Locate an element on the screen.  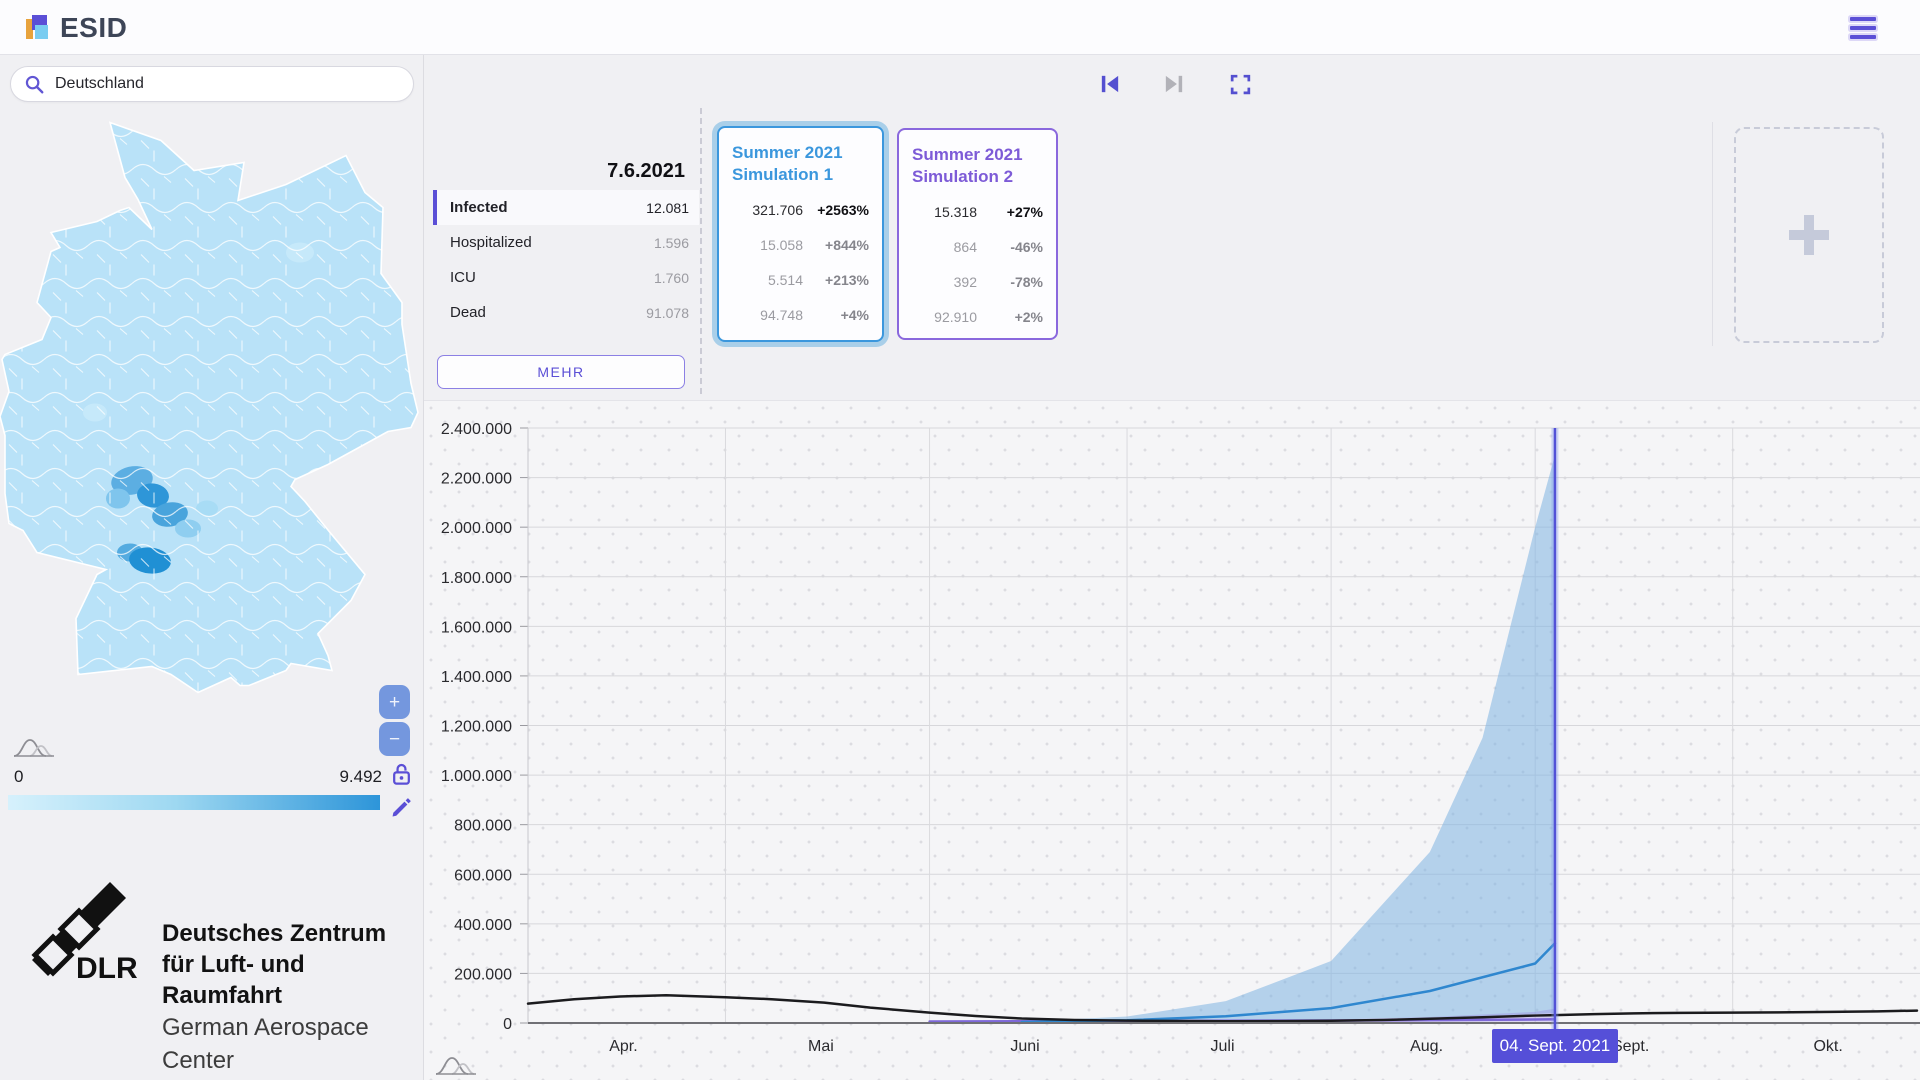
svg-text: 1.800.000 is located at coordinates (476, 578).